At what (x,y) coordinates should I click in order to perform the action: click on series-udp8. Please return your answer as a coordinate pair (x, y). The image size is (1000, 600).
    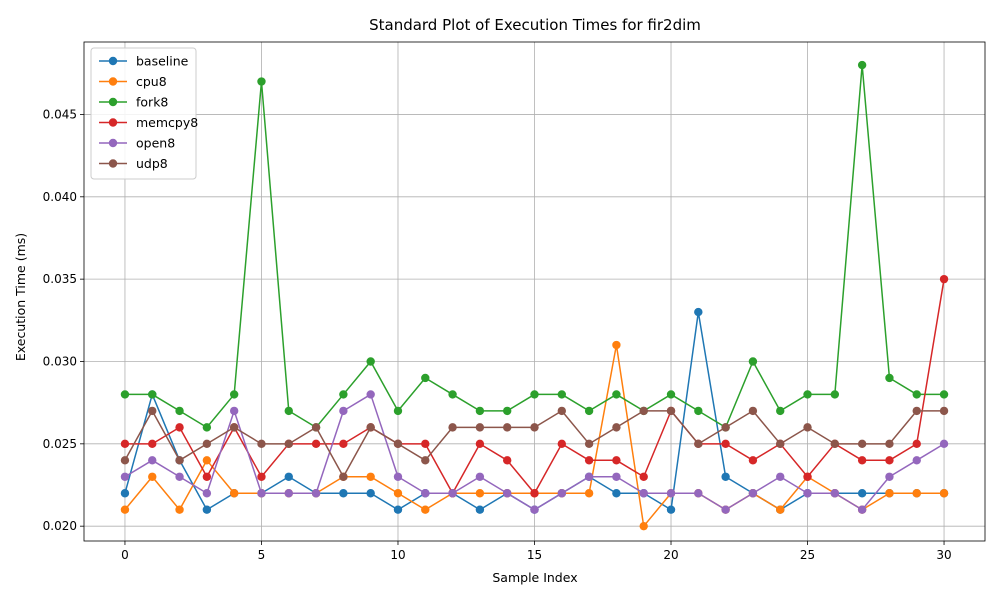
    Looking at the image, I should click on (534, 443).